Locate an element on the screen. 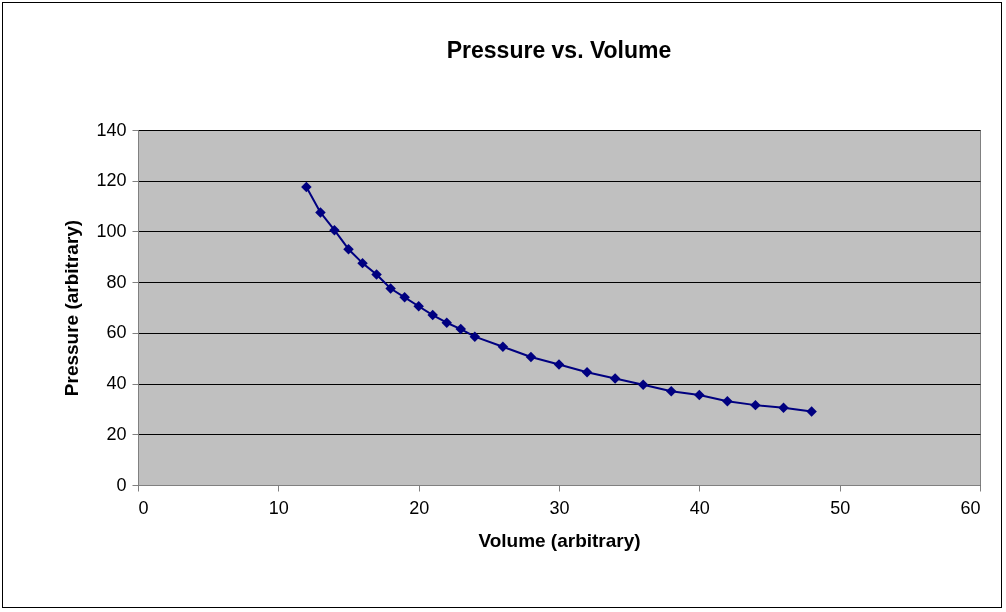 The width and height of the screenshot is (1006, 612). x-tick-label: 10 is located at coordinates (278, 507).